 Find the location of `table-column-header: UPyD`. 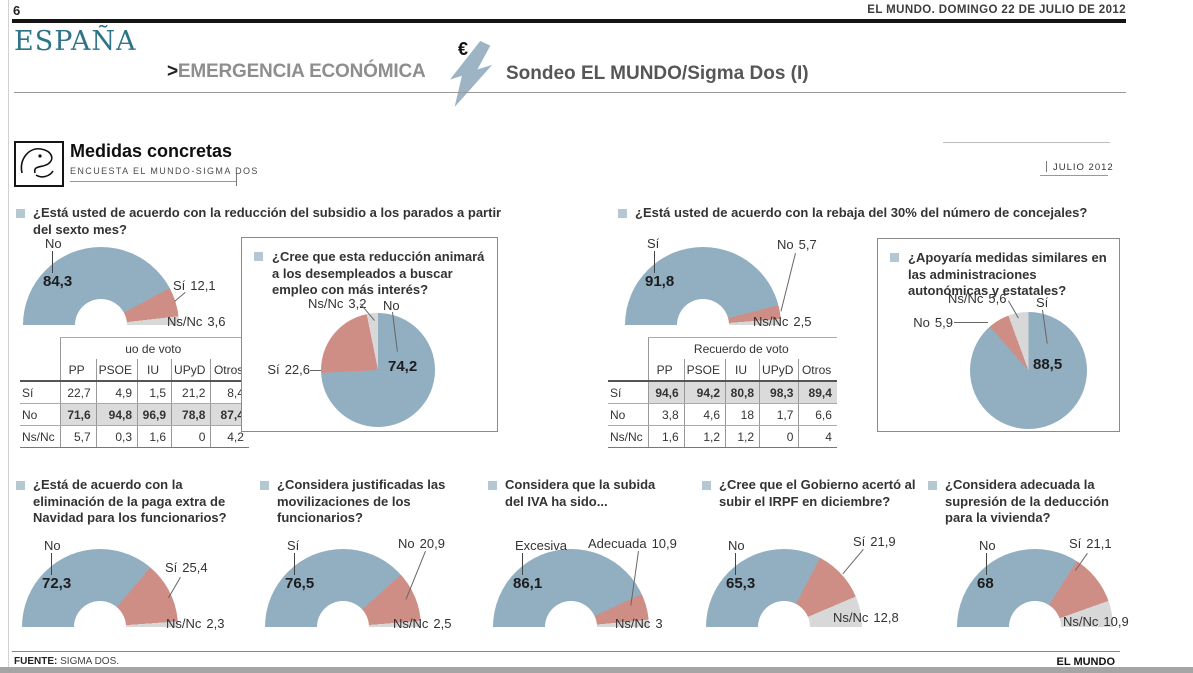

table-column-header: UPyD is located at coordinates (779, 370).